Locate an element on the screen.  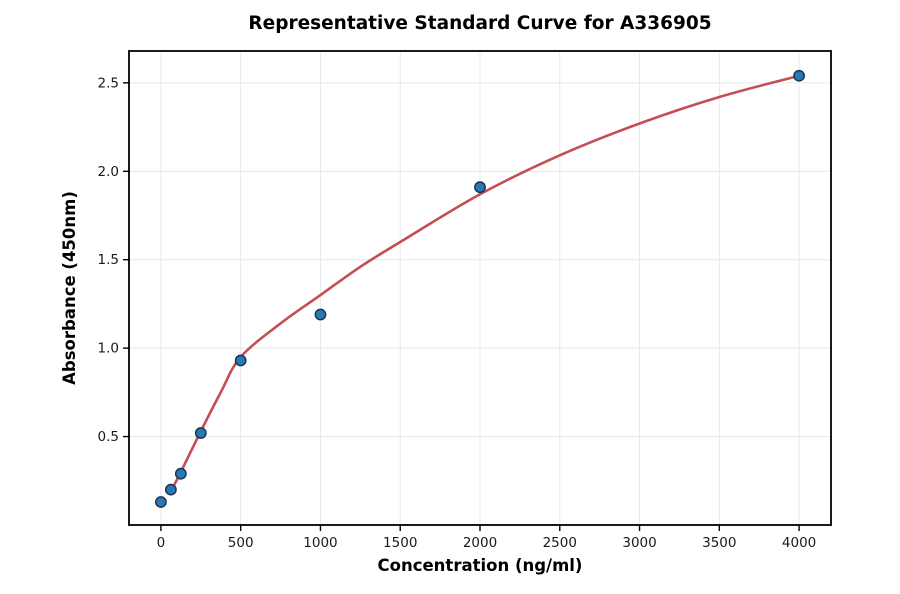
x-tick-label: 3500 is located at coordinates (719, 543).